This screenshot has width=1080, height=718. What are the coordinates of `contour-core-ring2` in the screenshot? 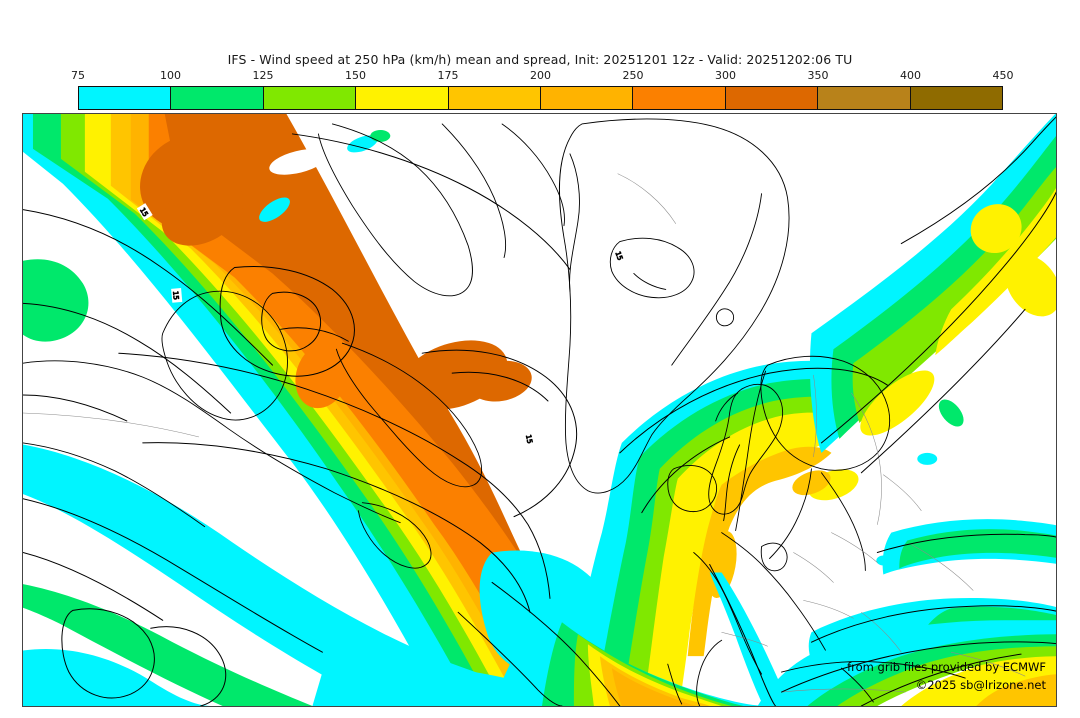 It's located at (291, 321).